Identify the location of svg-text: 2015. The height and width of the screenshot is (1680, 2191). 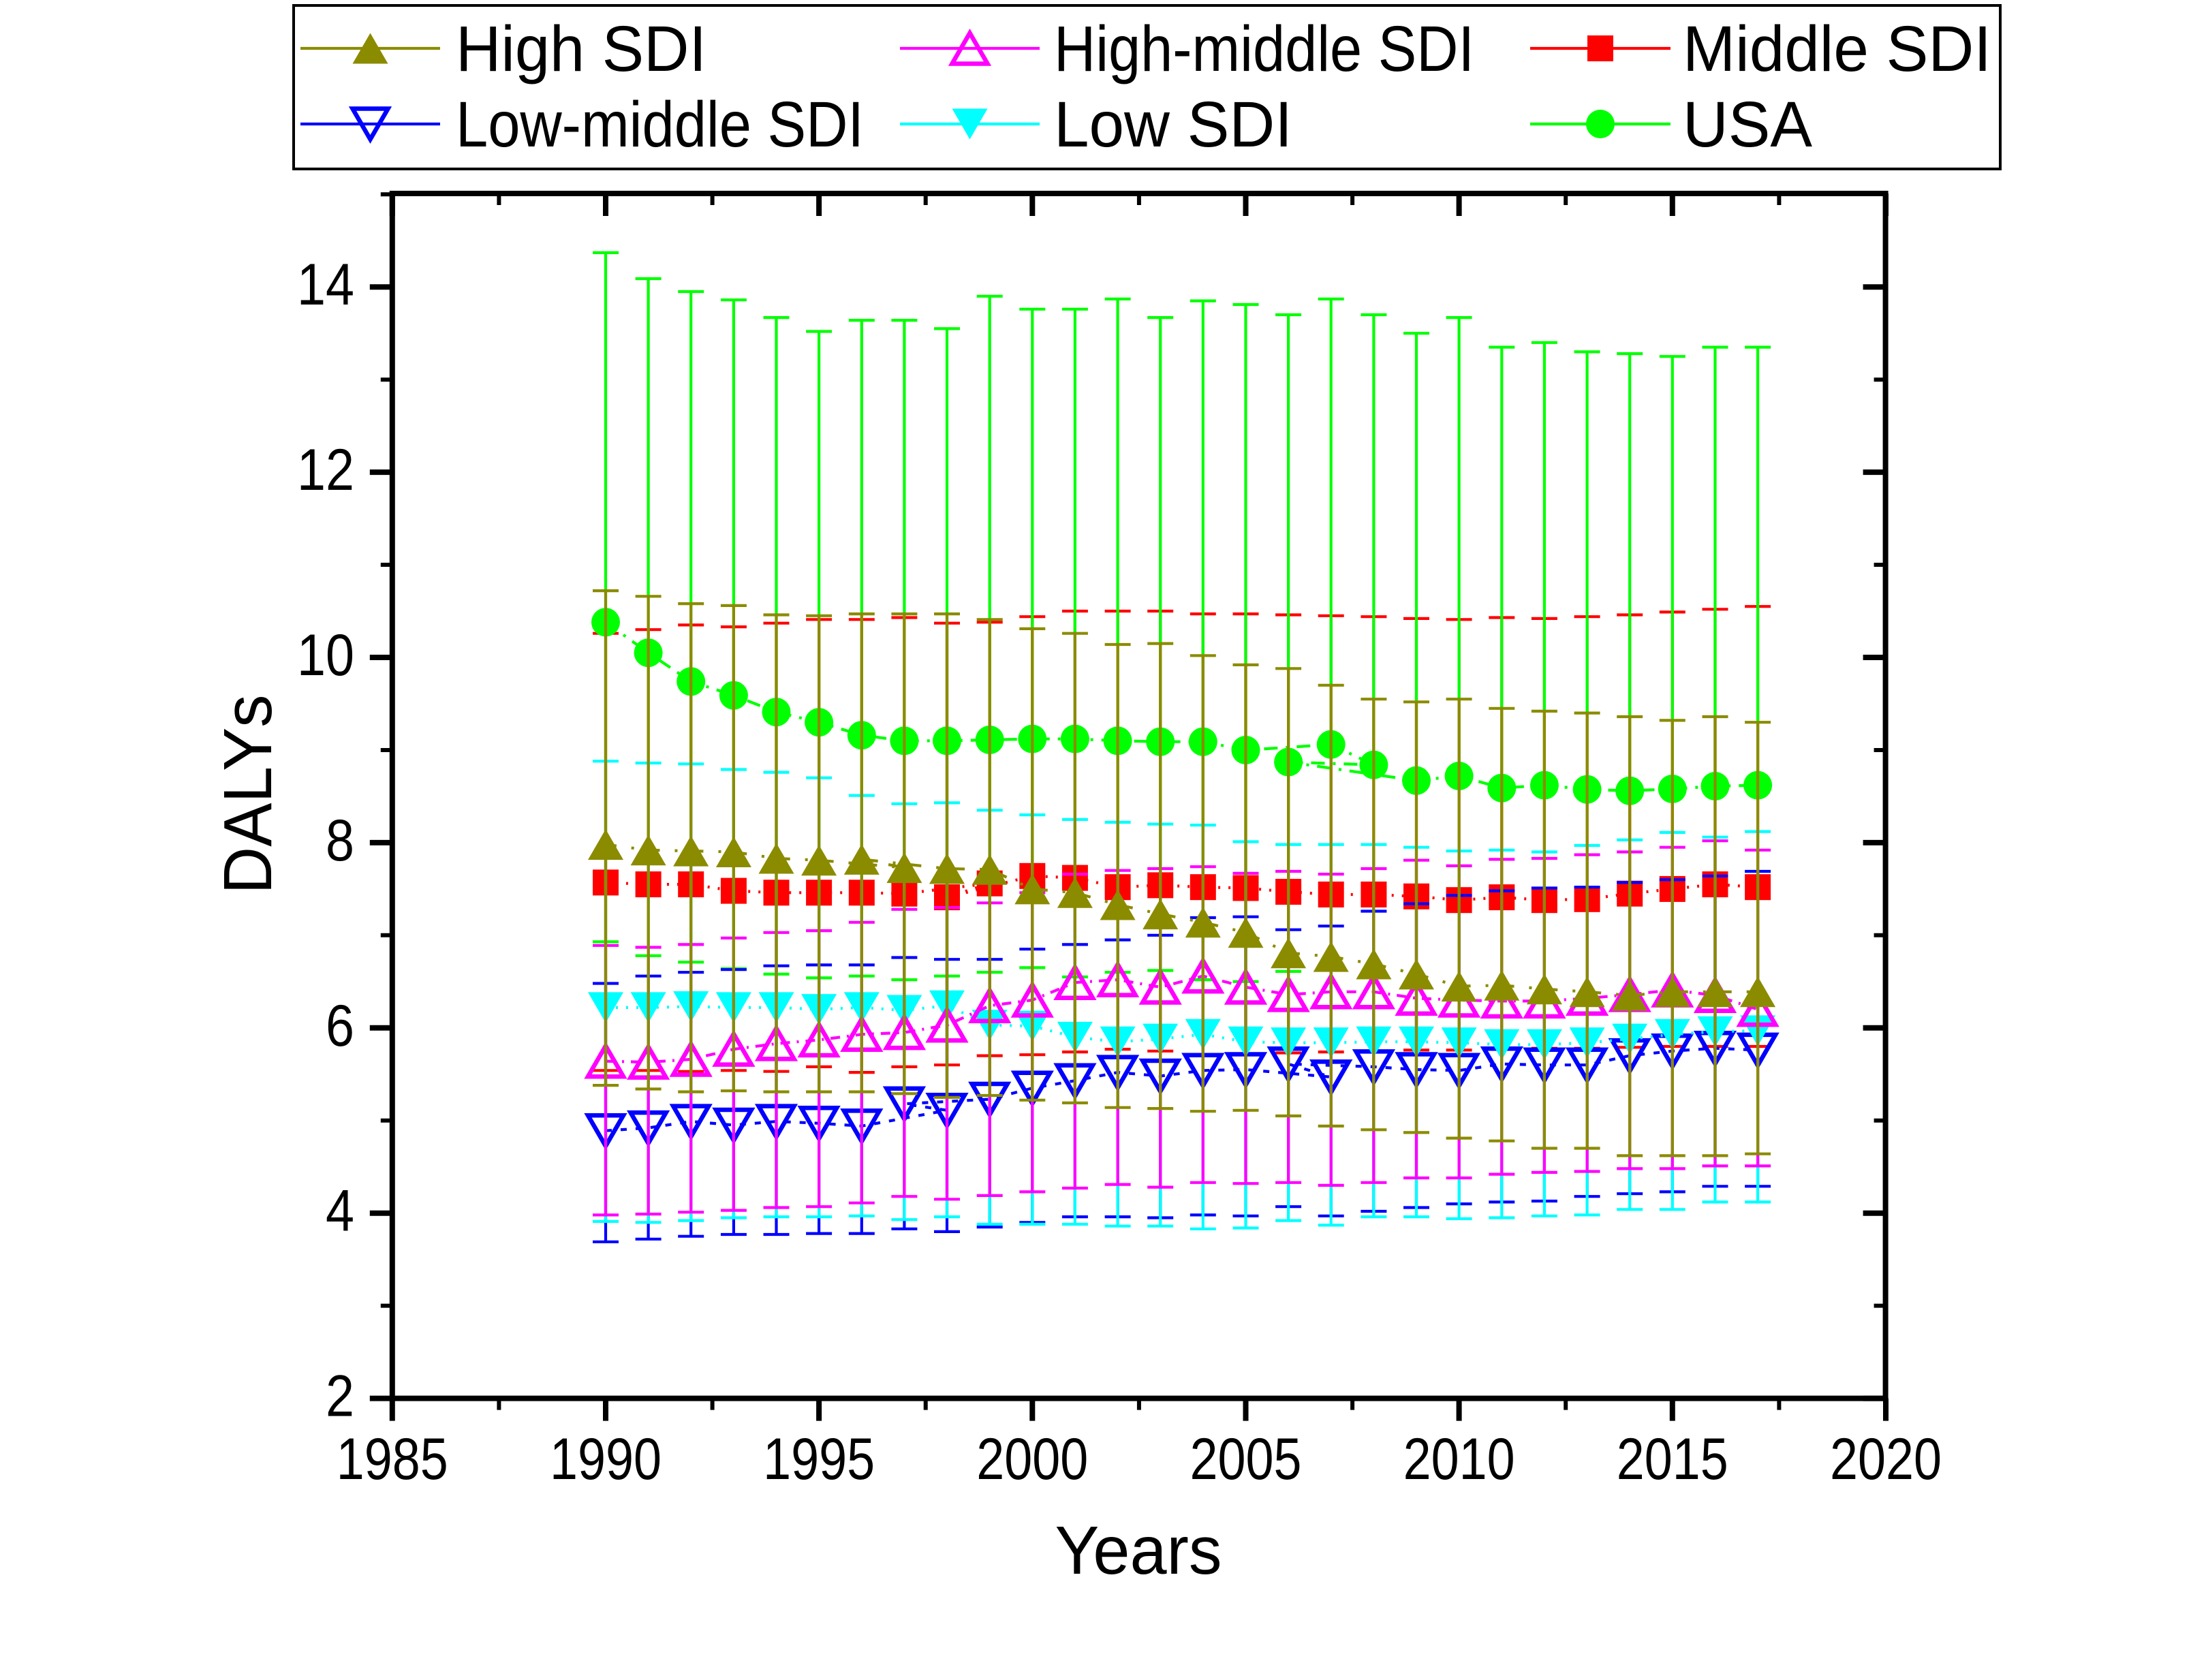
(1672, 1459).